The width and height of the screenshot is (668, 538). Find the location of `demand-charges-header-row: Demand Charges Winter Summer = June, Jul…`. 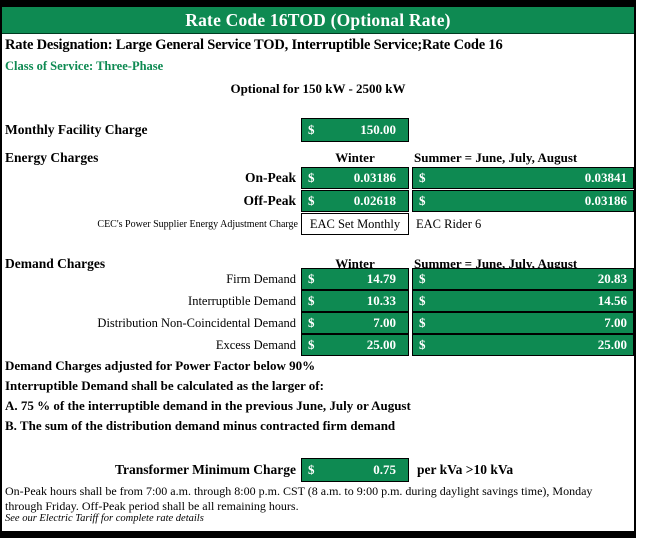

demand-charges-header-row: Demand Charges Winter Summer = June, Jul… is located at coordinates (318, 264).